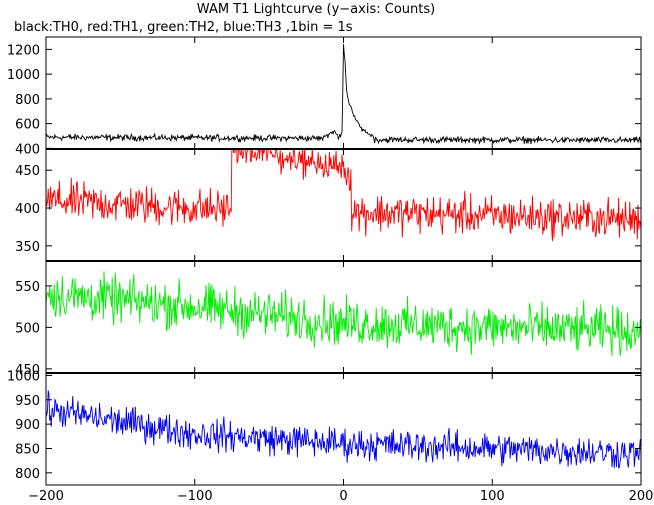 The image size is (654, 505). What do you see at coordinates (343, 496) in the screenshot?
I see `x-tick-label: 0` at bounding box center [343, 496].